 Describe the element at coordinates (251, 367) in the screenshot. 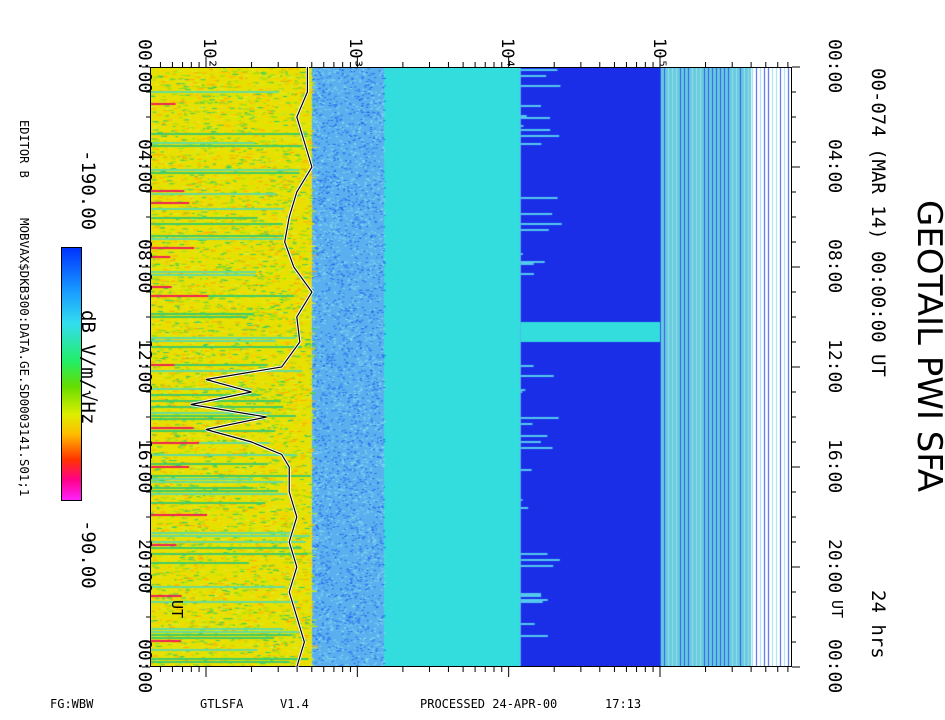

I see `trace-line` at that location.